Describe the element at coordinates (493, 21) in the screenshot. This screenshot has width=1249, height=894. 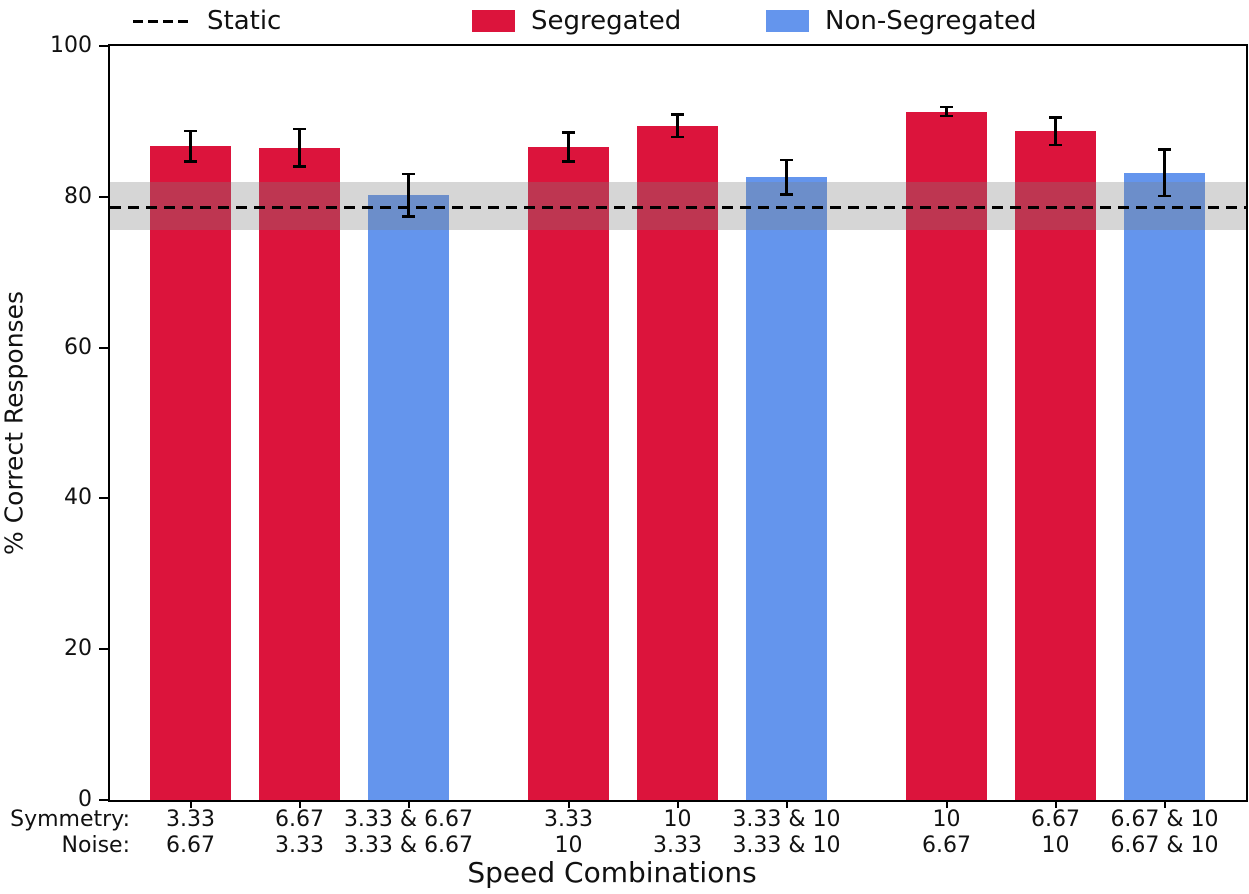
I see `red-swatch-icon` at that location.